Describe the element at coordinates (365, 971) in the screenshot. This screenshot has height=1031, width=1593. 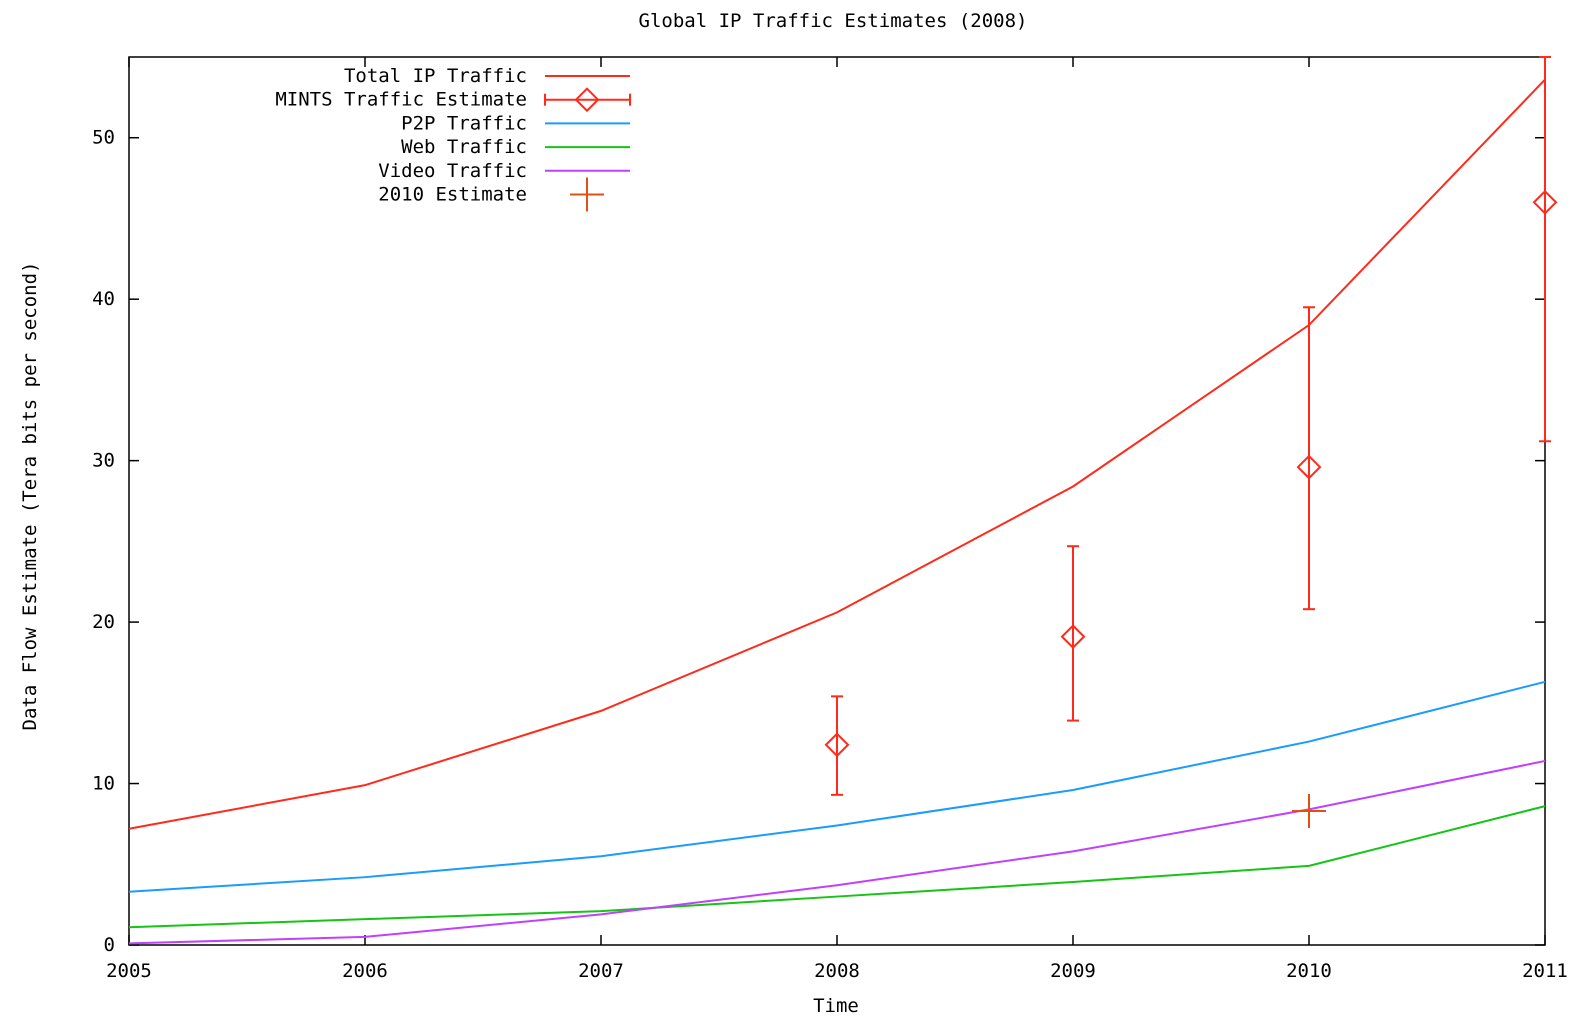
I see `x-tick-label: 2006` at that location.